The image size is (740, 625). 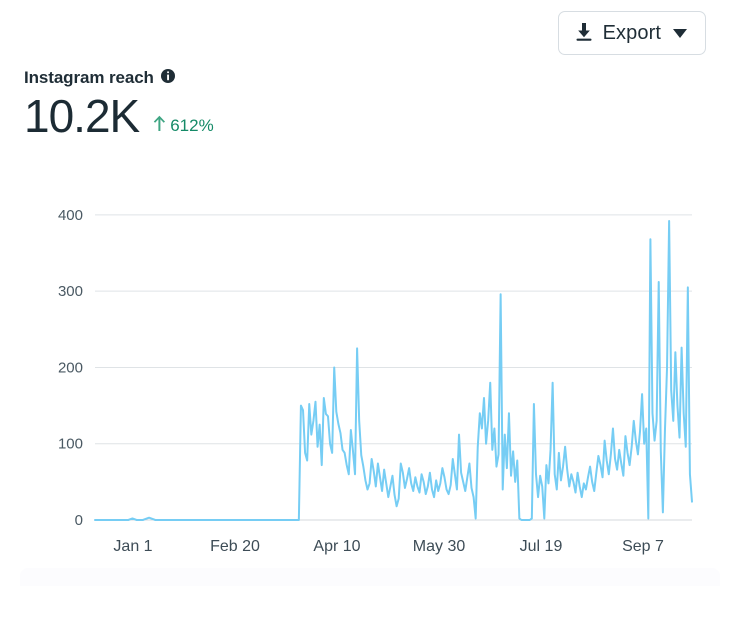 I want to click on next-card-edge, so click(x=370, y=577).